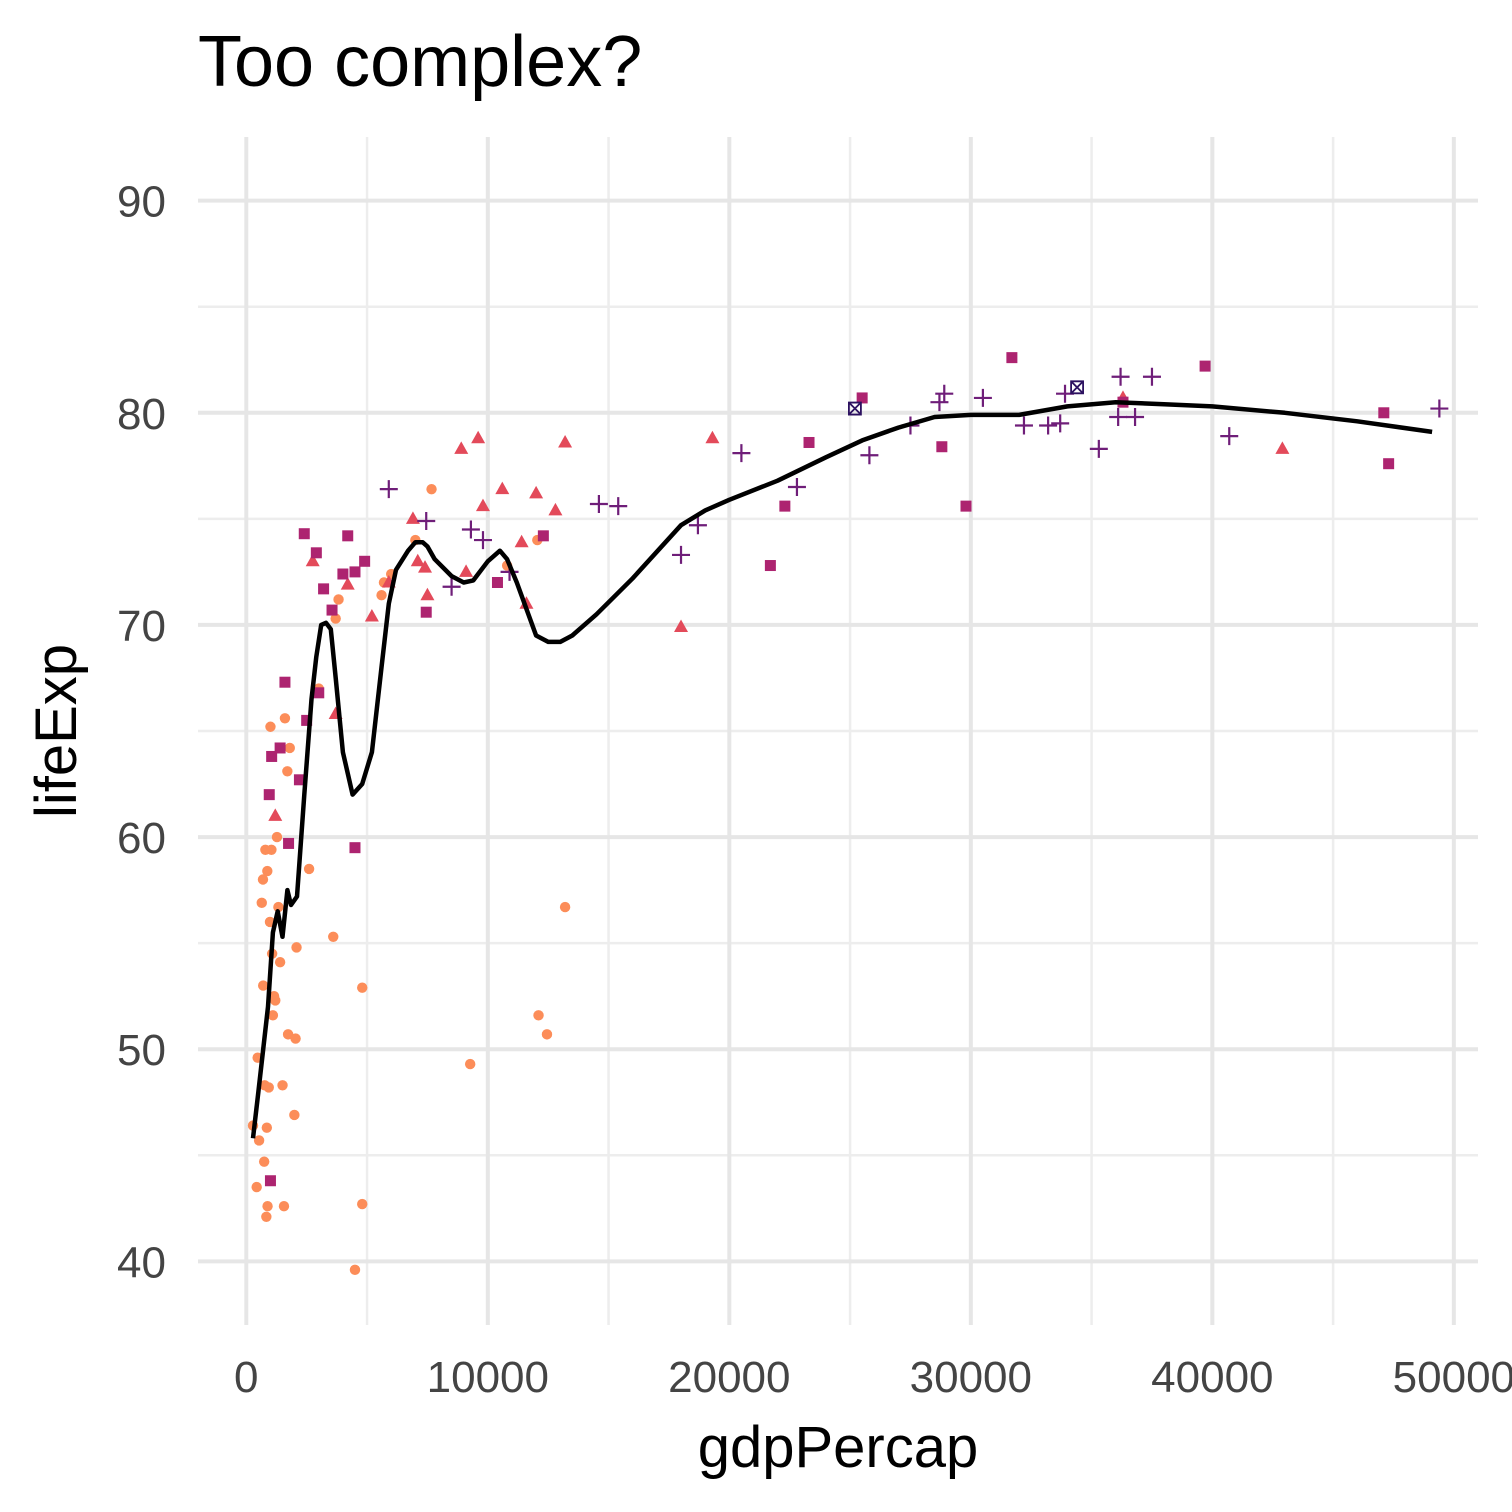  I want to click on data-point-boxx, so click(855, 408).